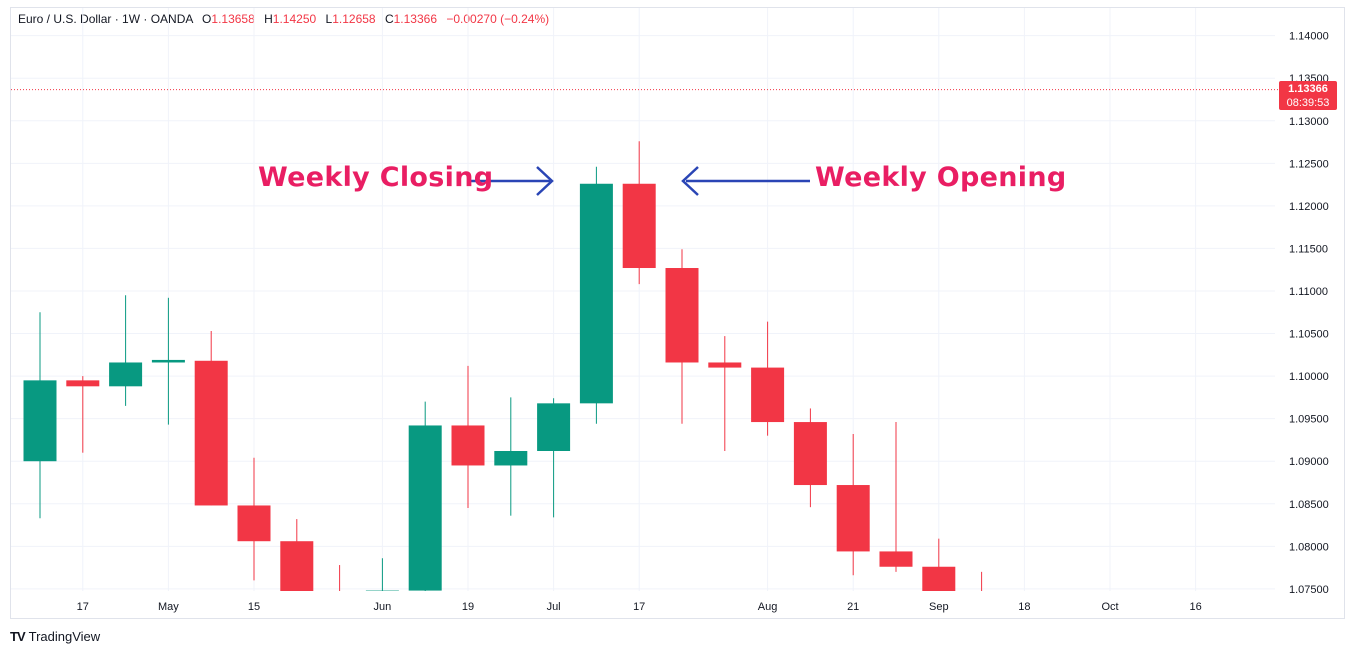  I want to click on x-tick-label: 18, so click(1024, 607).